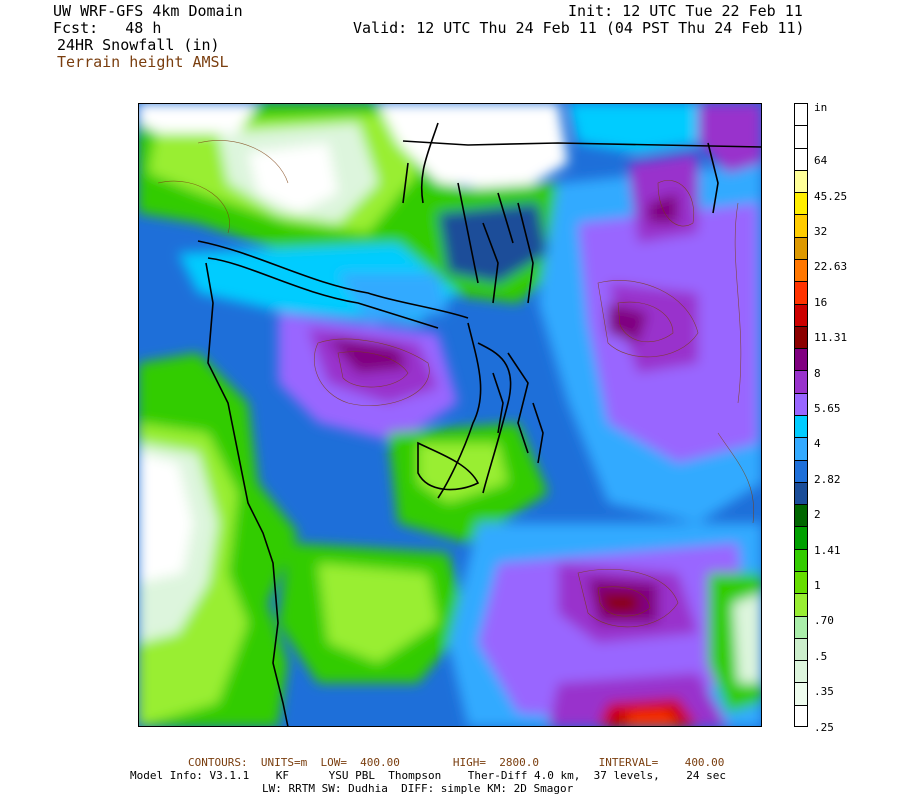 The width and height of the screenshot is (900, 800). I want to click on field-name: 24HR Snowfall (in), so click(138, 45).